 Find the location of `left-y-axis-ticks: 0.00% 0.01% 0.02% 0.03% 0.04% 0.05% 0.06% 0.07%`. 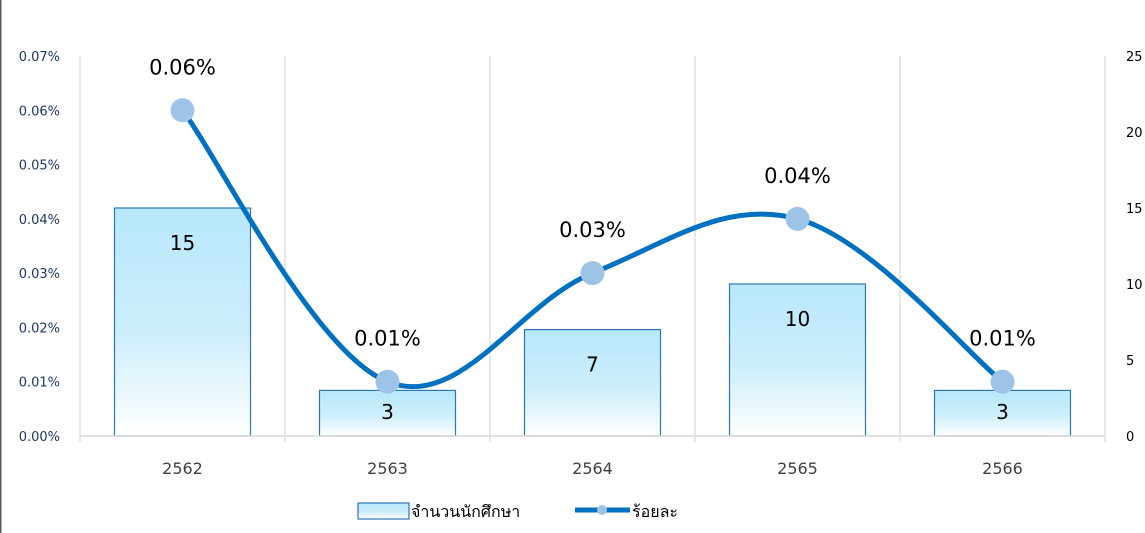

left-y-axis-ticks: 0.00% 0.01% 0.02% 0.03% 0.04% 0.05% 0.06% 0.07% is located at coordinates (39, 247).